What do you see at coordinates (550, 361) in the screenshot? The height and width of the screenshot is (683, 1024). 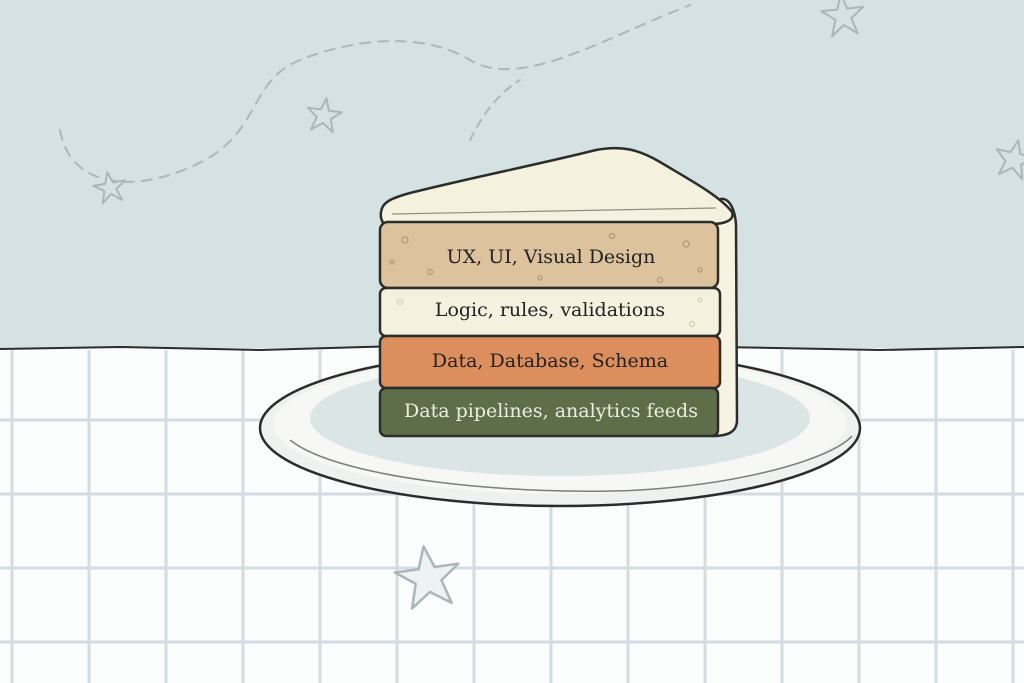 I see `layer-label-3: Data, Database, Schema` at bounding box center [550, 361].